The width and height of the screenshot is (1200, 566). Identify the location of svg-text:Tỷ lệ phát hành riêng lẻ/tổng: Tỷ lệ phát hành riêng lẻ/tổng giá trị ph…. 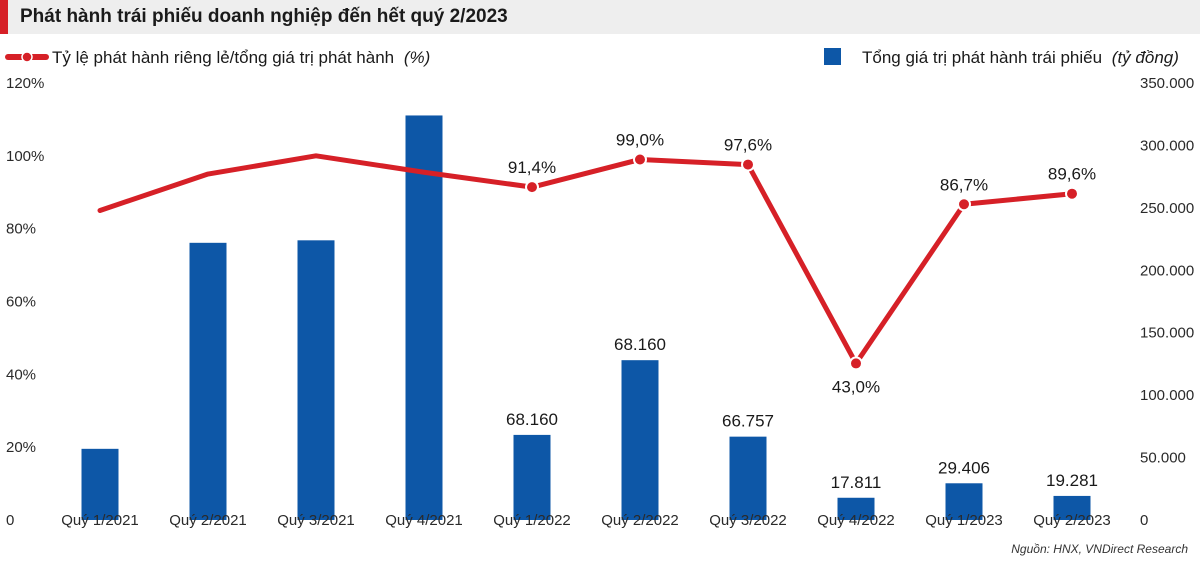
(241, 57).